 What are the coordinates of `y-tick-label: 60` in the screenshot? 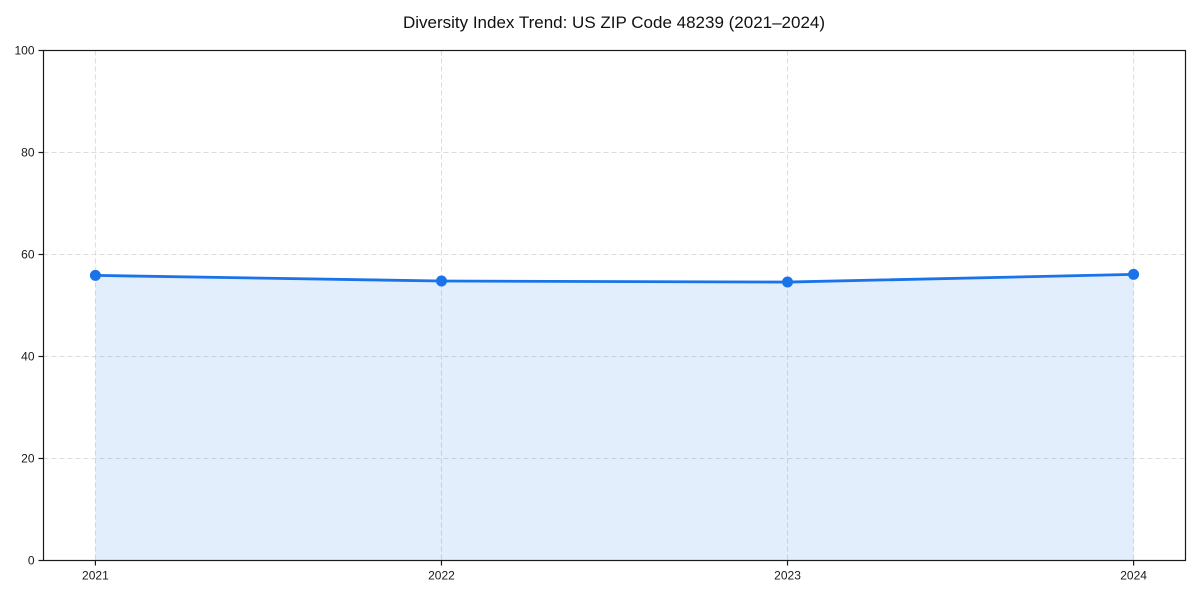 It's located at (28, 255).